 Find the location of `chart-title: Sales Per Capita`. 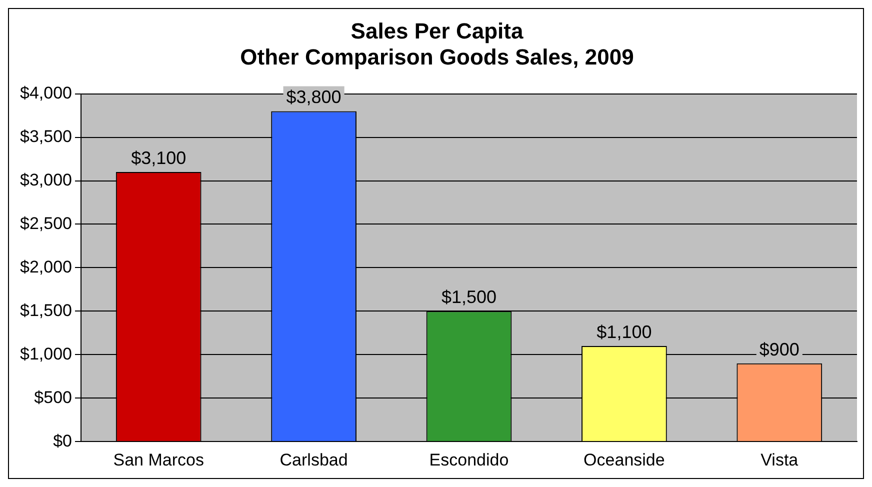

chart-title: Sales Per Capita is located at coordinates (437, 31).